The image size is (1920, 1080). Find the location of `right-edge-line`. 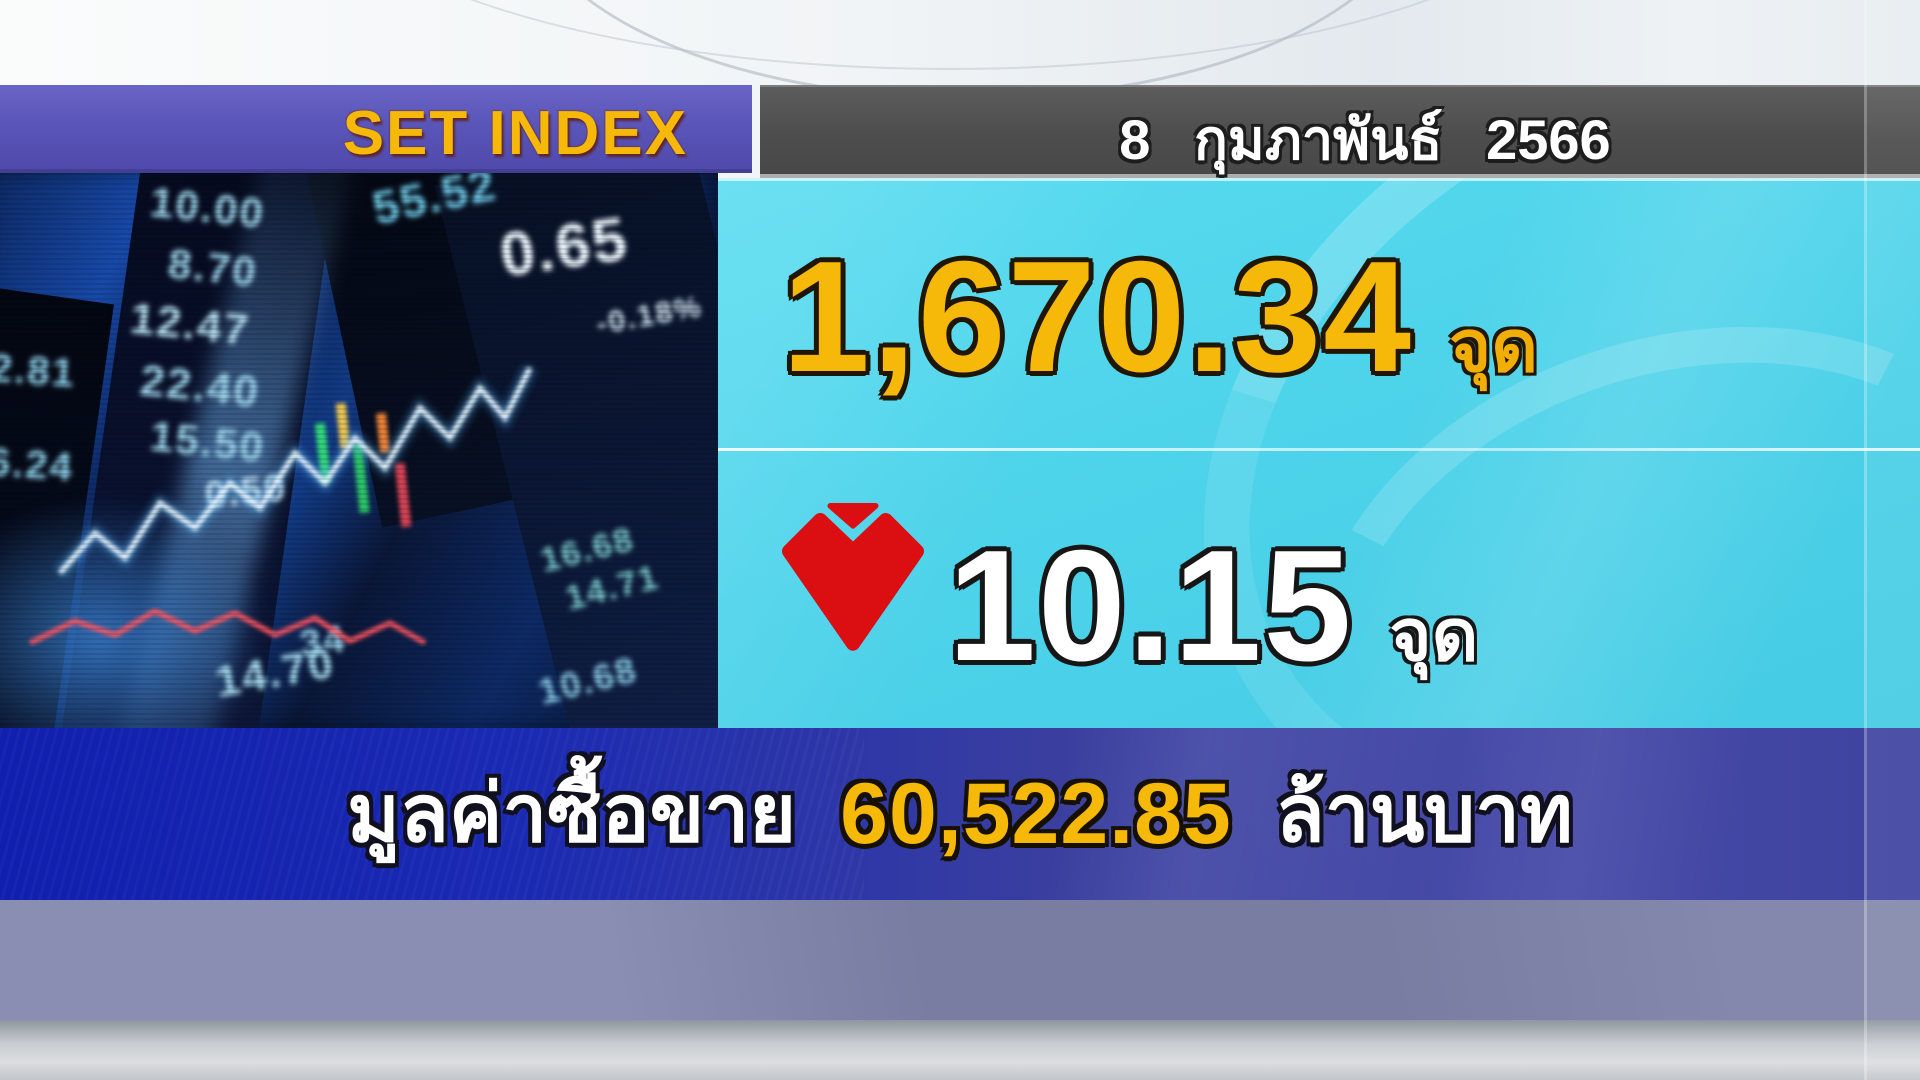

right-edge-line is located at coordinates (1865, 540).